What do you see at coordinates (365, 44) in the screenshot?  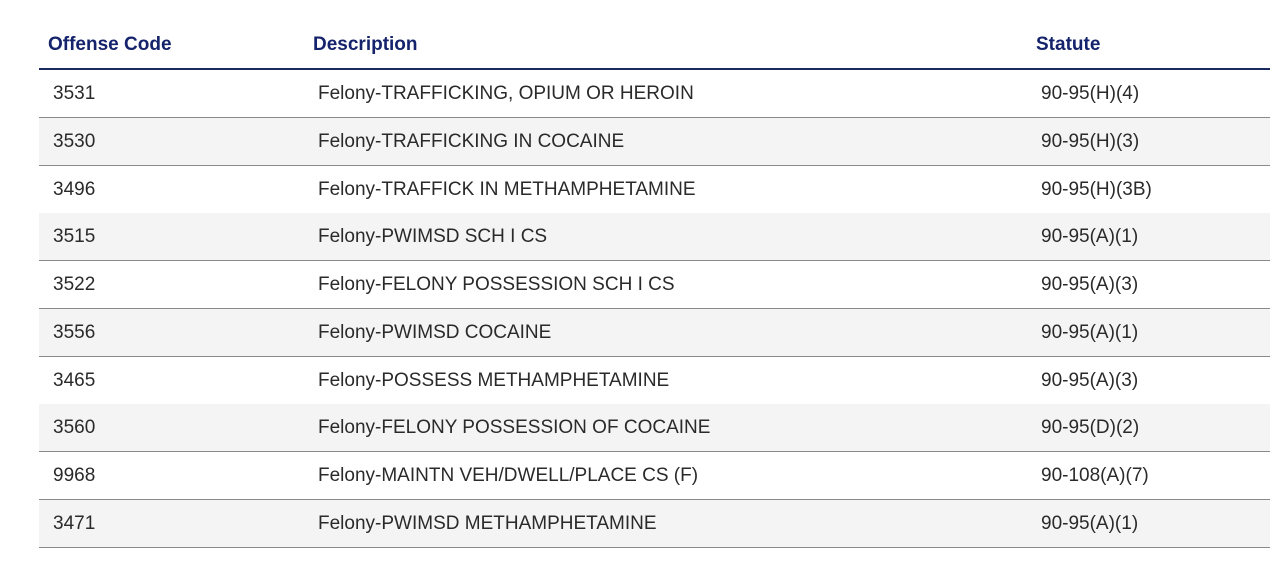 I see `header-description: Description` at bounding box center [365, 44].